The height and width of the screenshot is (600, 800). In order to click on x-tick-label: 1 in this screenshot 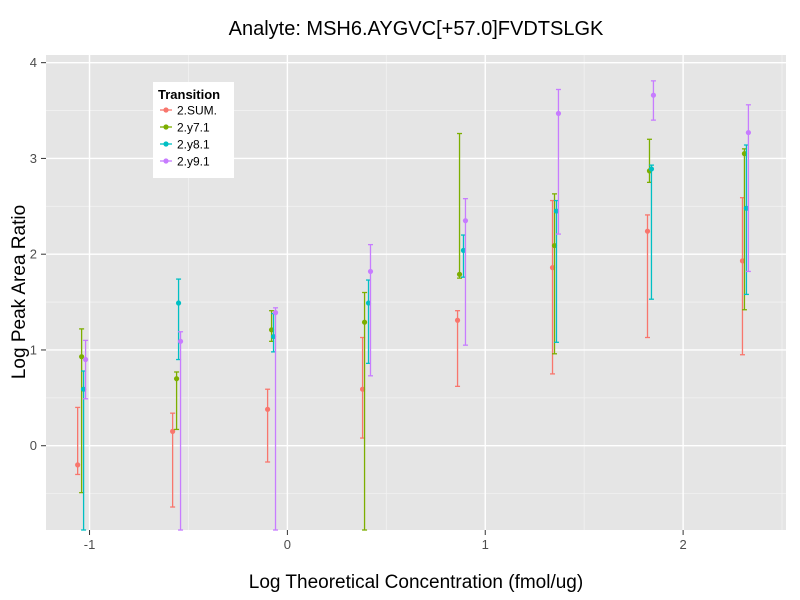, I will do `click(485, 544)`.